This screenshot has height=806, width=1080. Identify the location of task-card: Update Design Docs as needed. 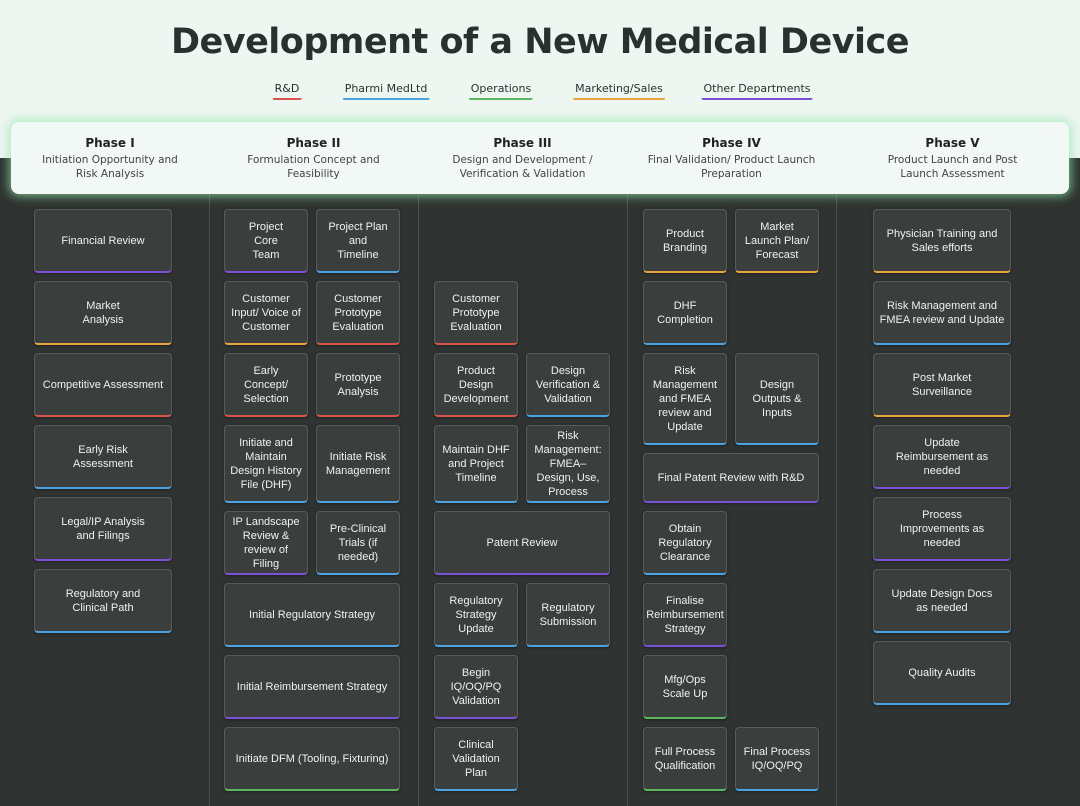
(942, 601).